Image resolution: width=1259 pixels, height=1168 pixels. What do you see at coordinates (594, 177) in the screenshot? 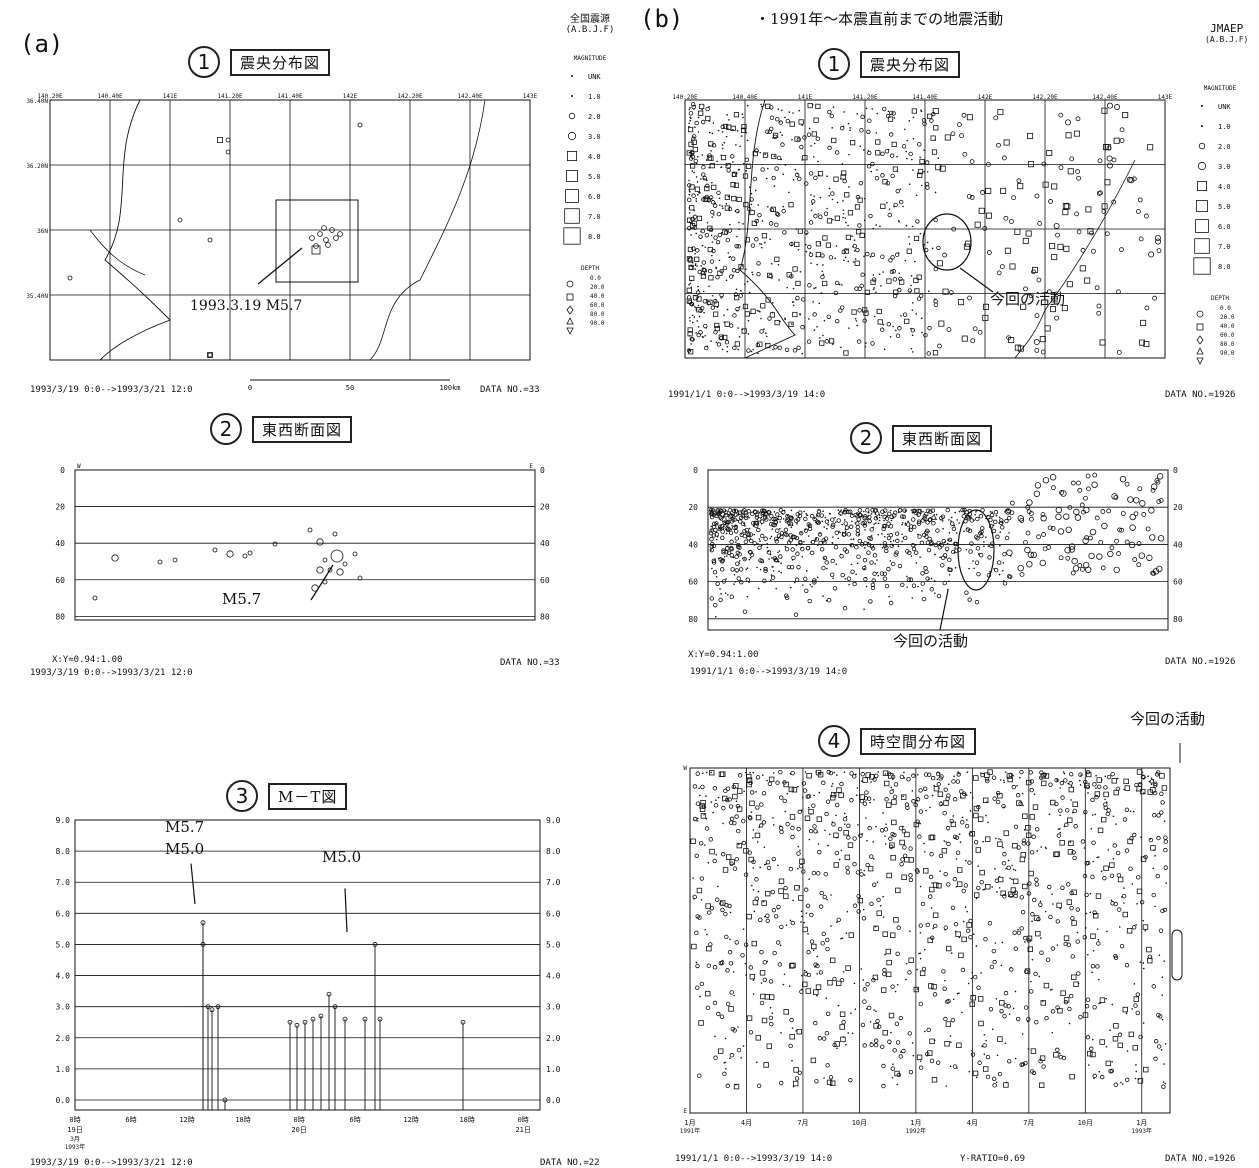
I see `legend-mag-value: 5.0` at bounding box center [594, 177].